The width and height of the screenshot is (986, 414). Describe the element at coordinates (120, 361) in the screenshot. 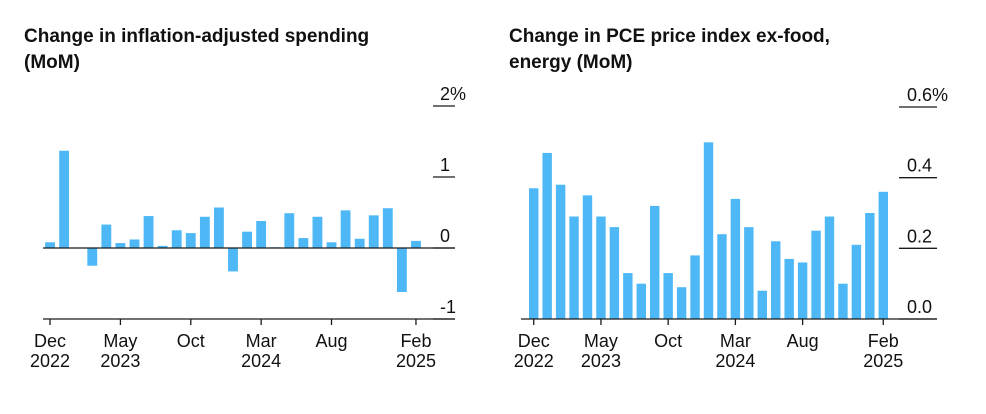

I see `spending-x-tick-year-label: 2023` at that location.